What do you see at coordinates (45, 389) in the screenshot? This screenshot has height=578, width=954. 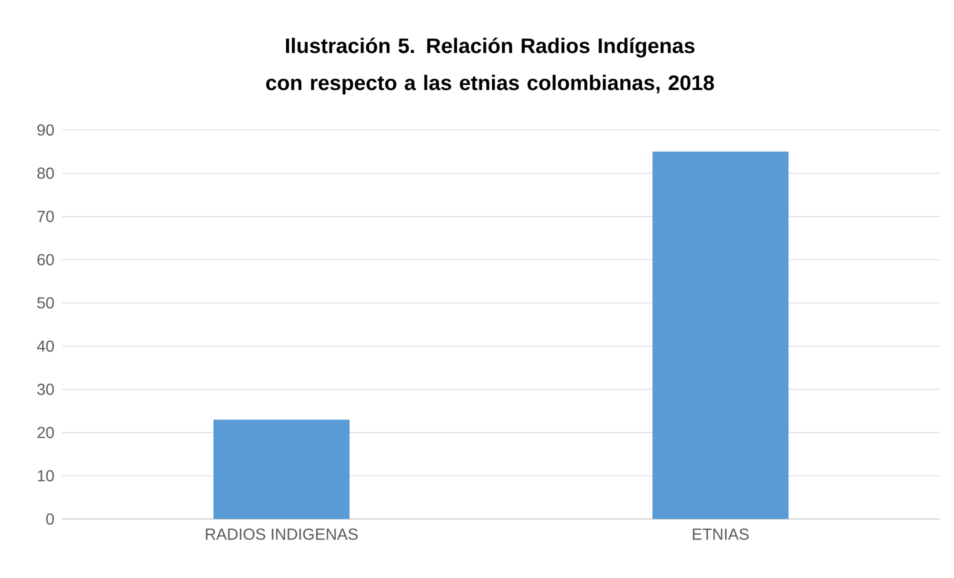 I see `y-tick-label: 30` at bounding box center [45, 389].